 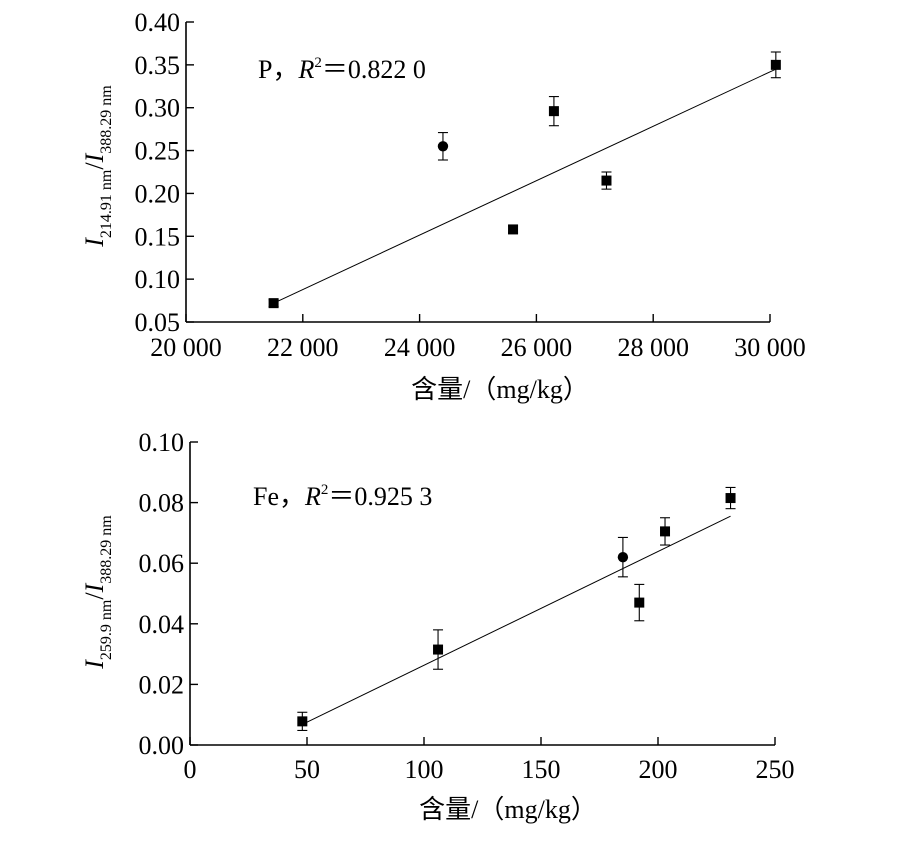 What do you see at coordinates (516, 620) in the screenshot?
I see `fit-line-fe` at bounding box center [516, 620].